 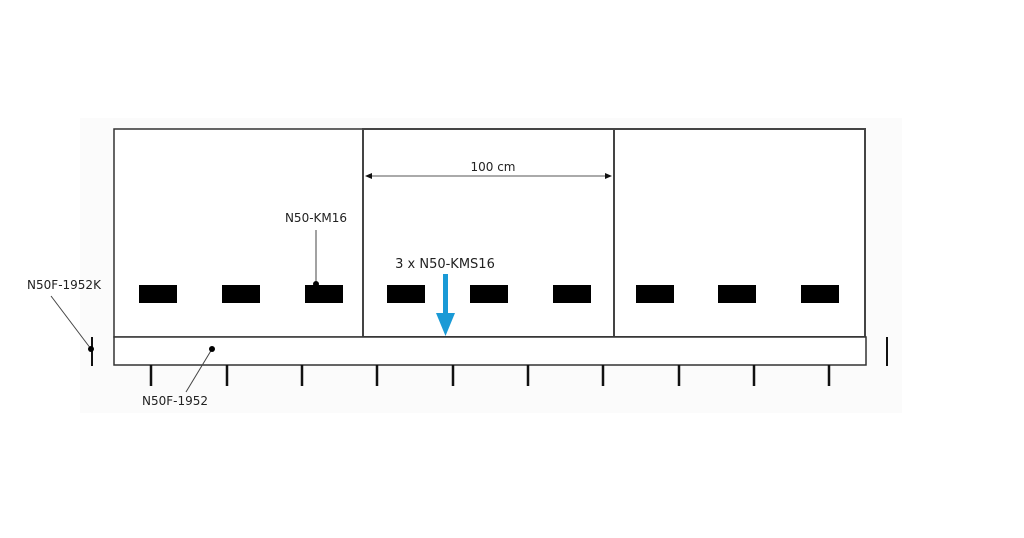 I want to click on bracket-set-label: 3 x N50-KMS16, so click(x=445, y=264).